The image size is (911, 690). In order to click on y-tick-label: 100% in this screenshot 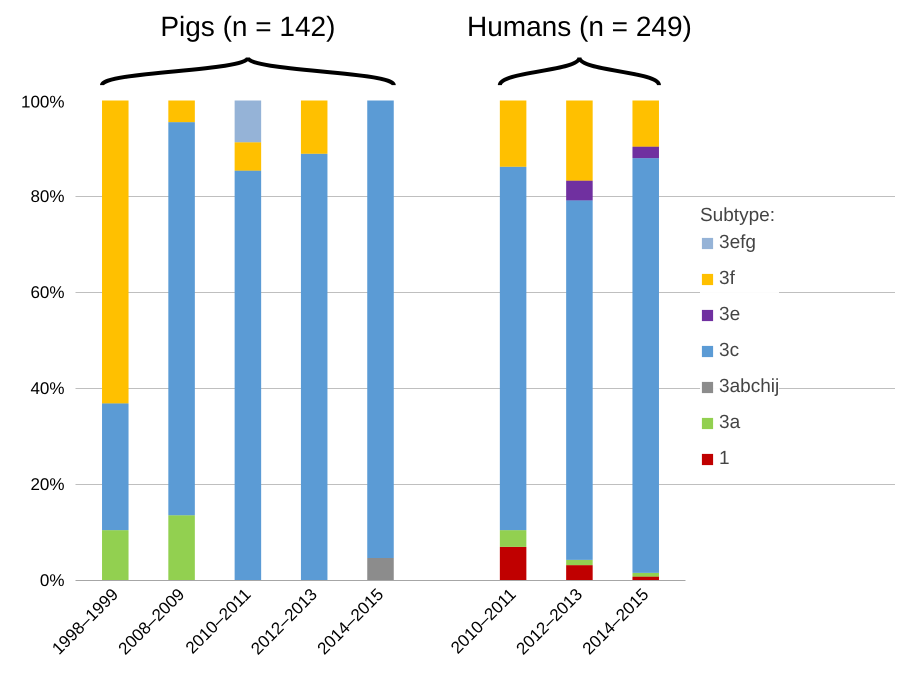, I will do `click(43, 102)`.